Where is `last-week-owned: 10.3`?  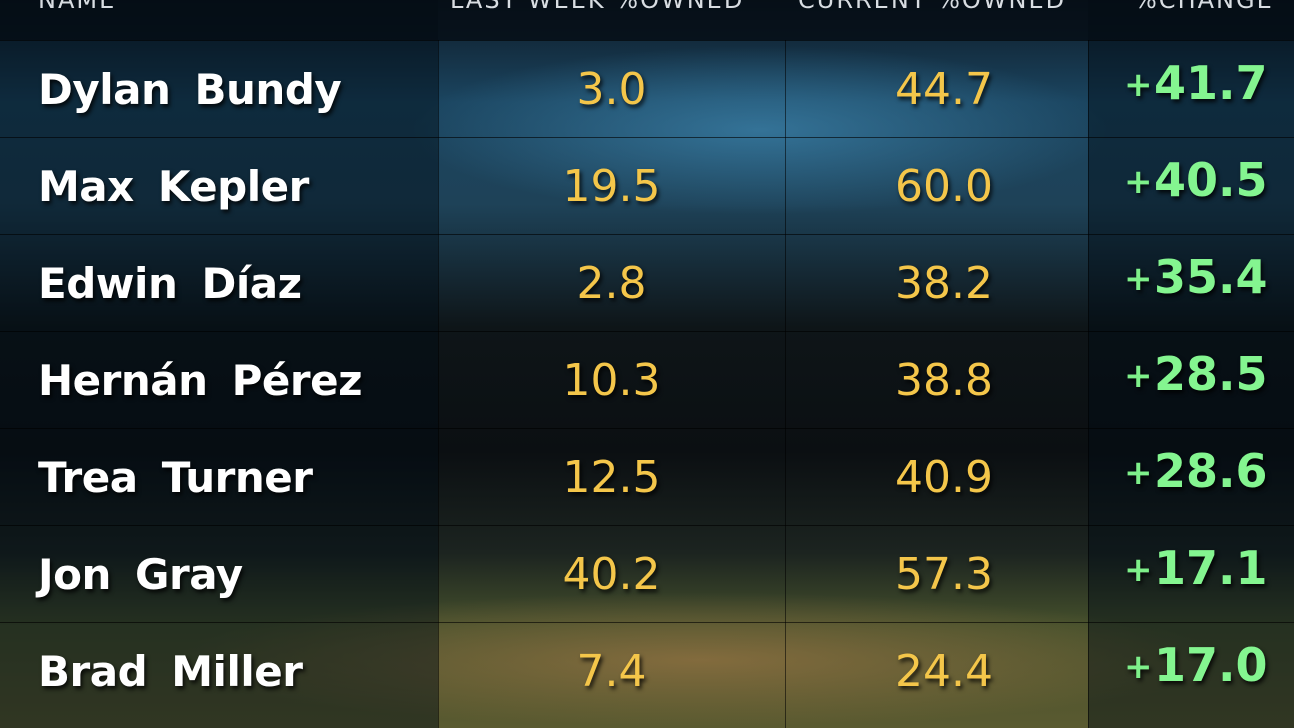 last-week-owned: 10.3 is located at coordinates (611, 380).